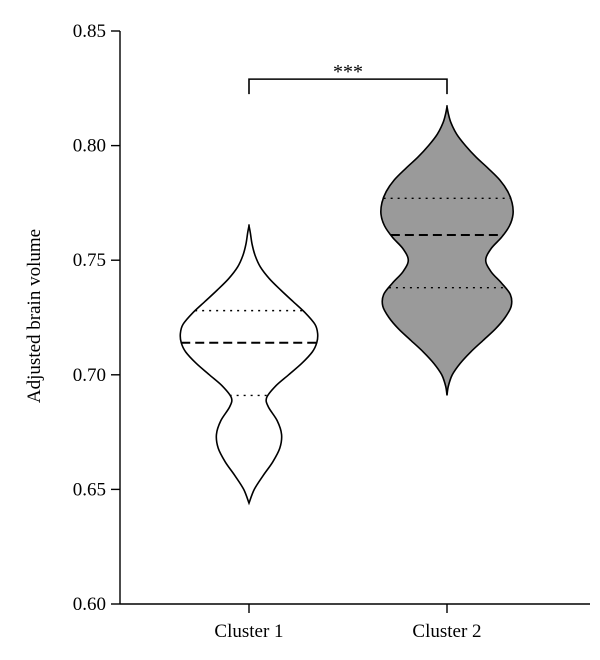 This screenshot has height=660, width=600. Describe the element at coordinates (89, 375) in the screenshot. I see `y-tick-label: 0.70` at that location.